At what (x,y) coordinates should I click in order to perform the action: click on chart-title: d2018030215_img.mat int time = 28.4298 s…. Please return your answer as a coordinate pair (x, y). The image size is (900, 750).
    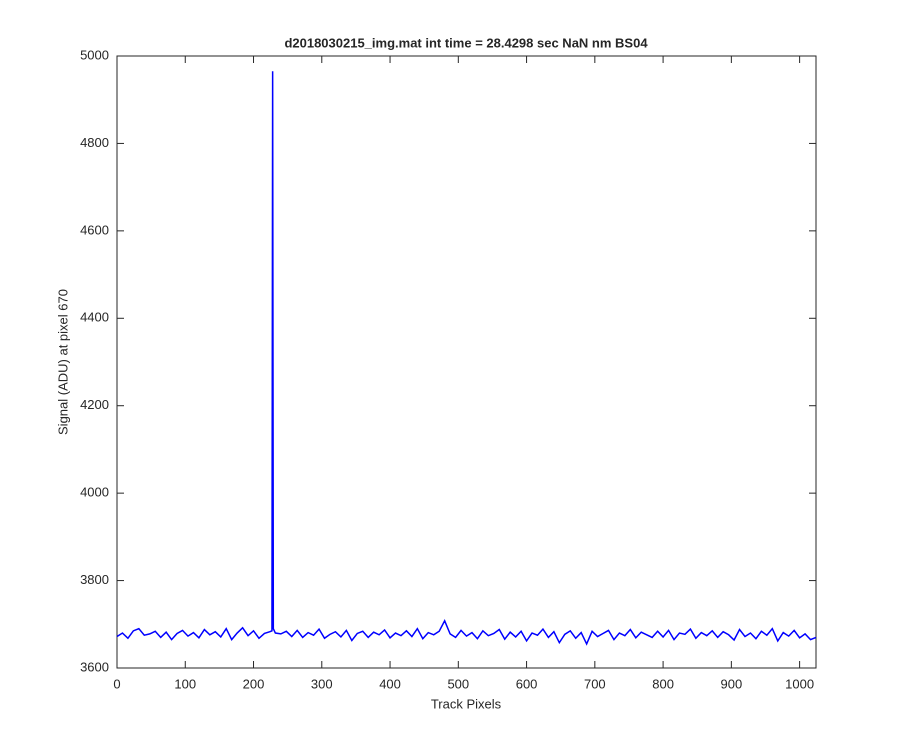
    Looking at the image, I should click on (466, 42).